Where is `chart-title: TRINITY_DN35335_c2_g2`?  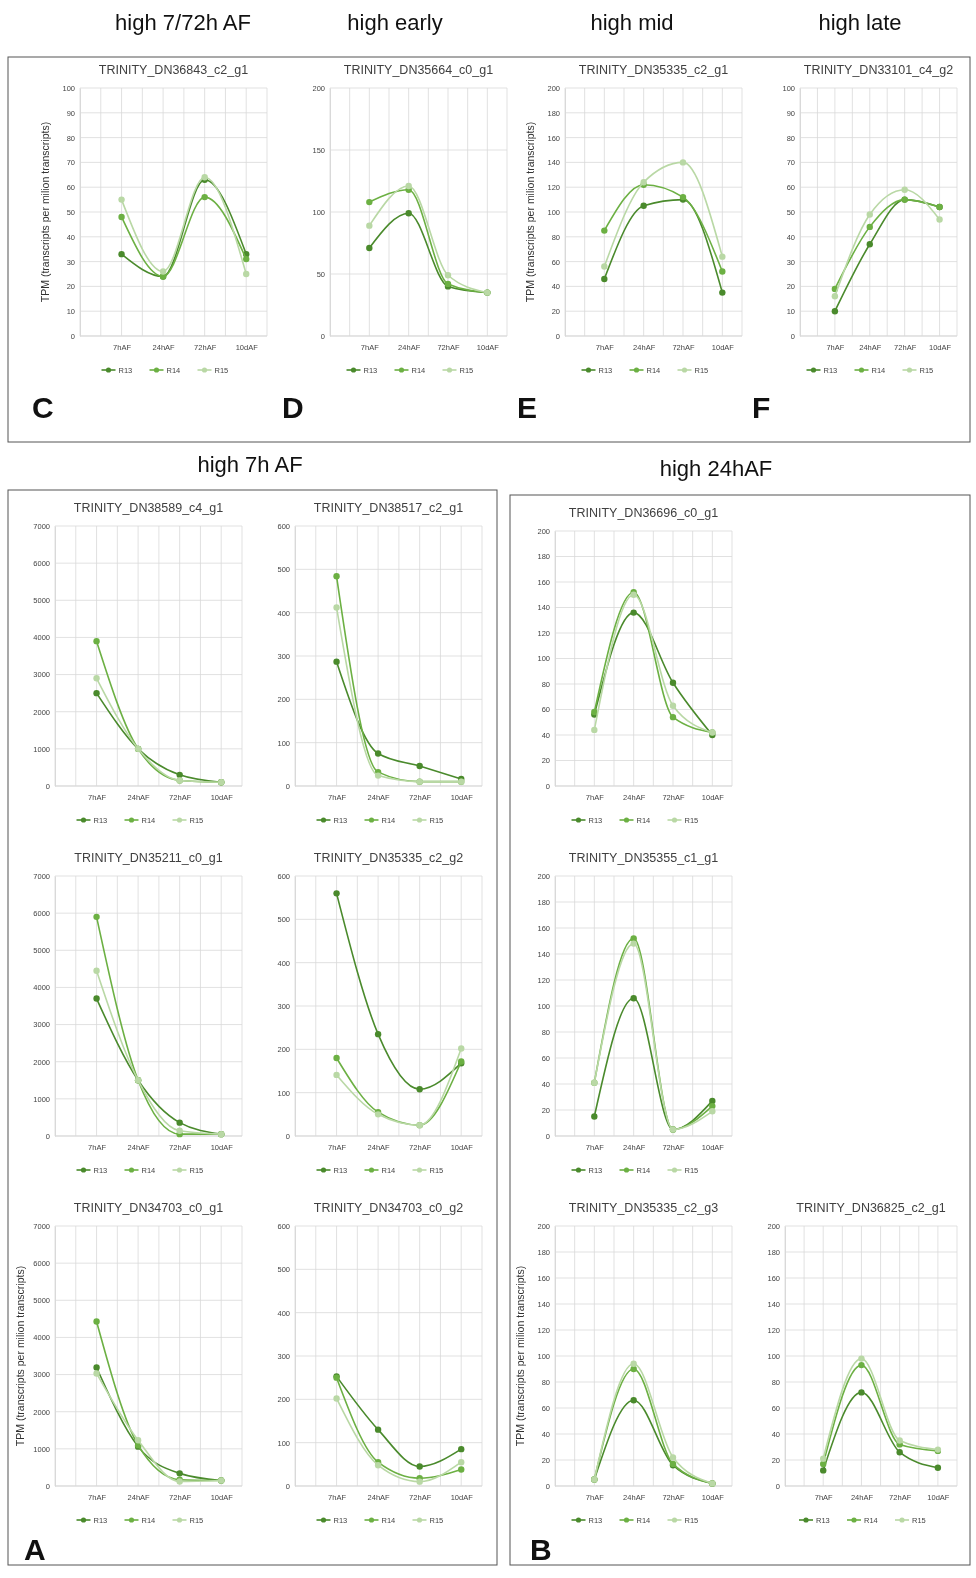
chart-title: TRINITY_DN35335_c2_g2 is located at coordinates (388, 858).